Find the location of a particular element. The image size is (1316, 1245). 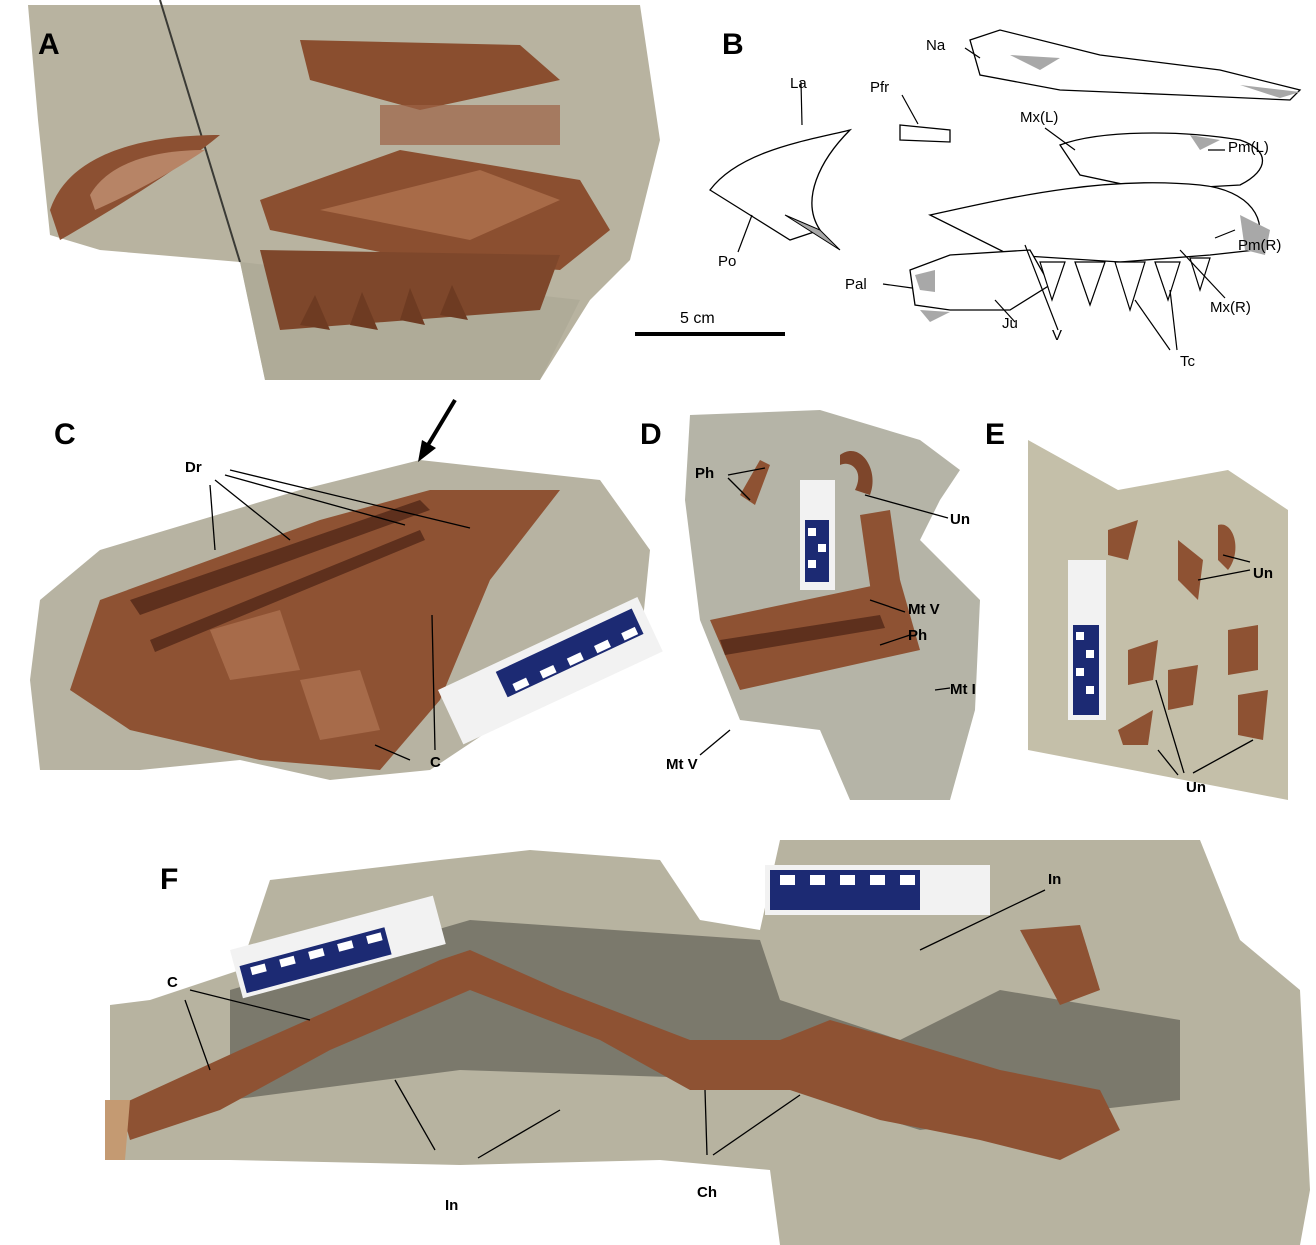

panel-b-line-drawing is located at coordinates (968, 190).